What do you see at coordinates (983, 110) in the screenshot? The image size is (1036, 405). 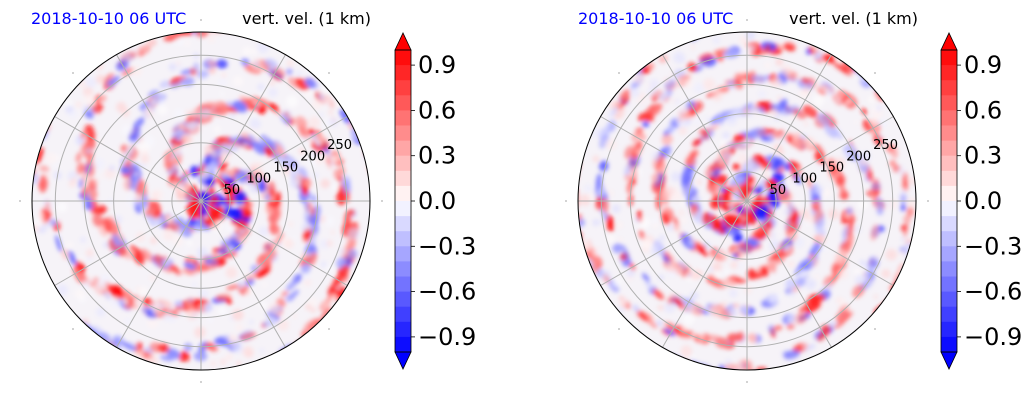 I see `colorbar-tick-label: 0.6` at bounding box center [983, 110].